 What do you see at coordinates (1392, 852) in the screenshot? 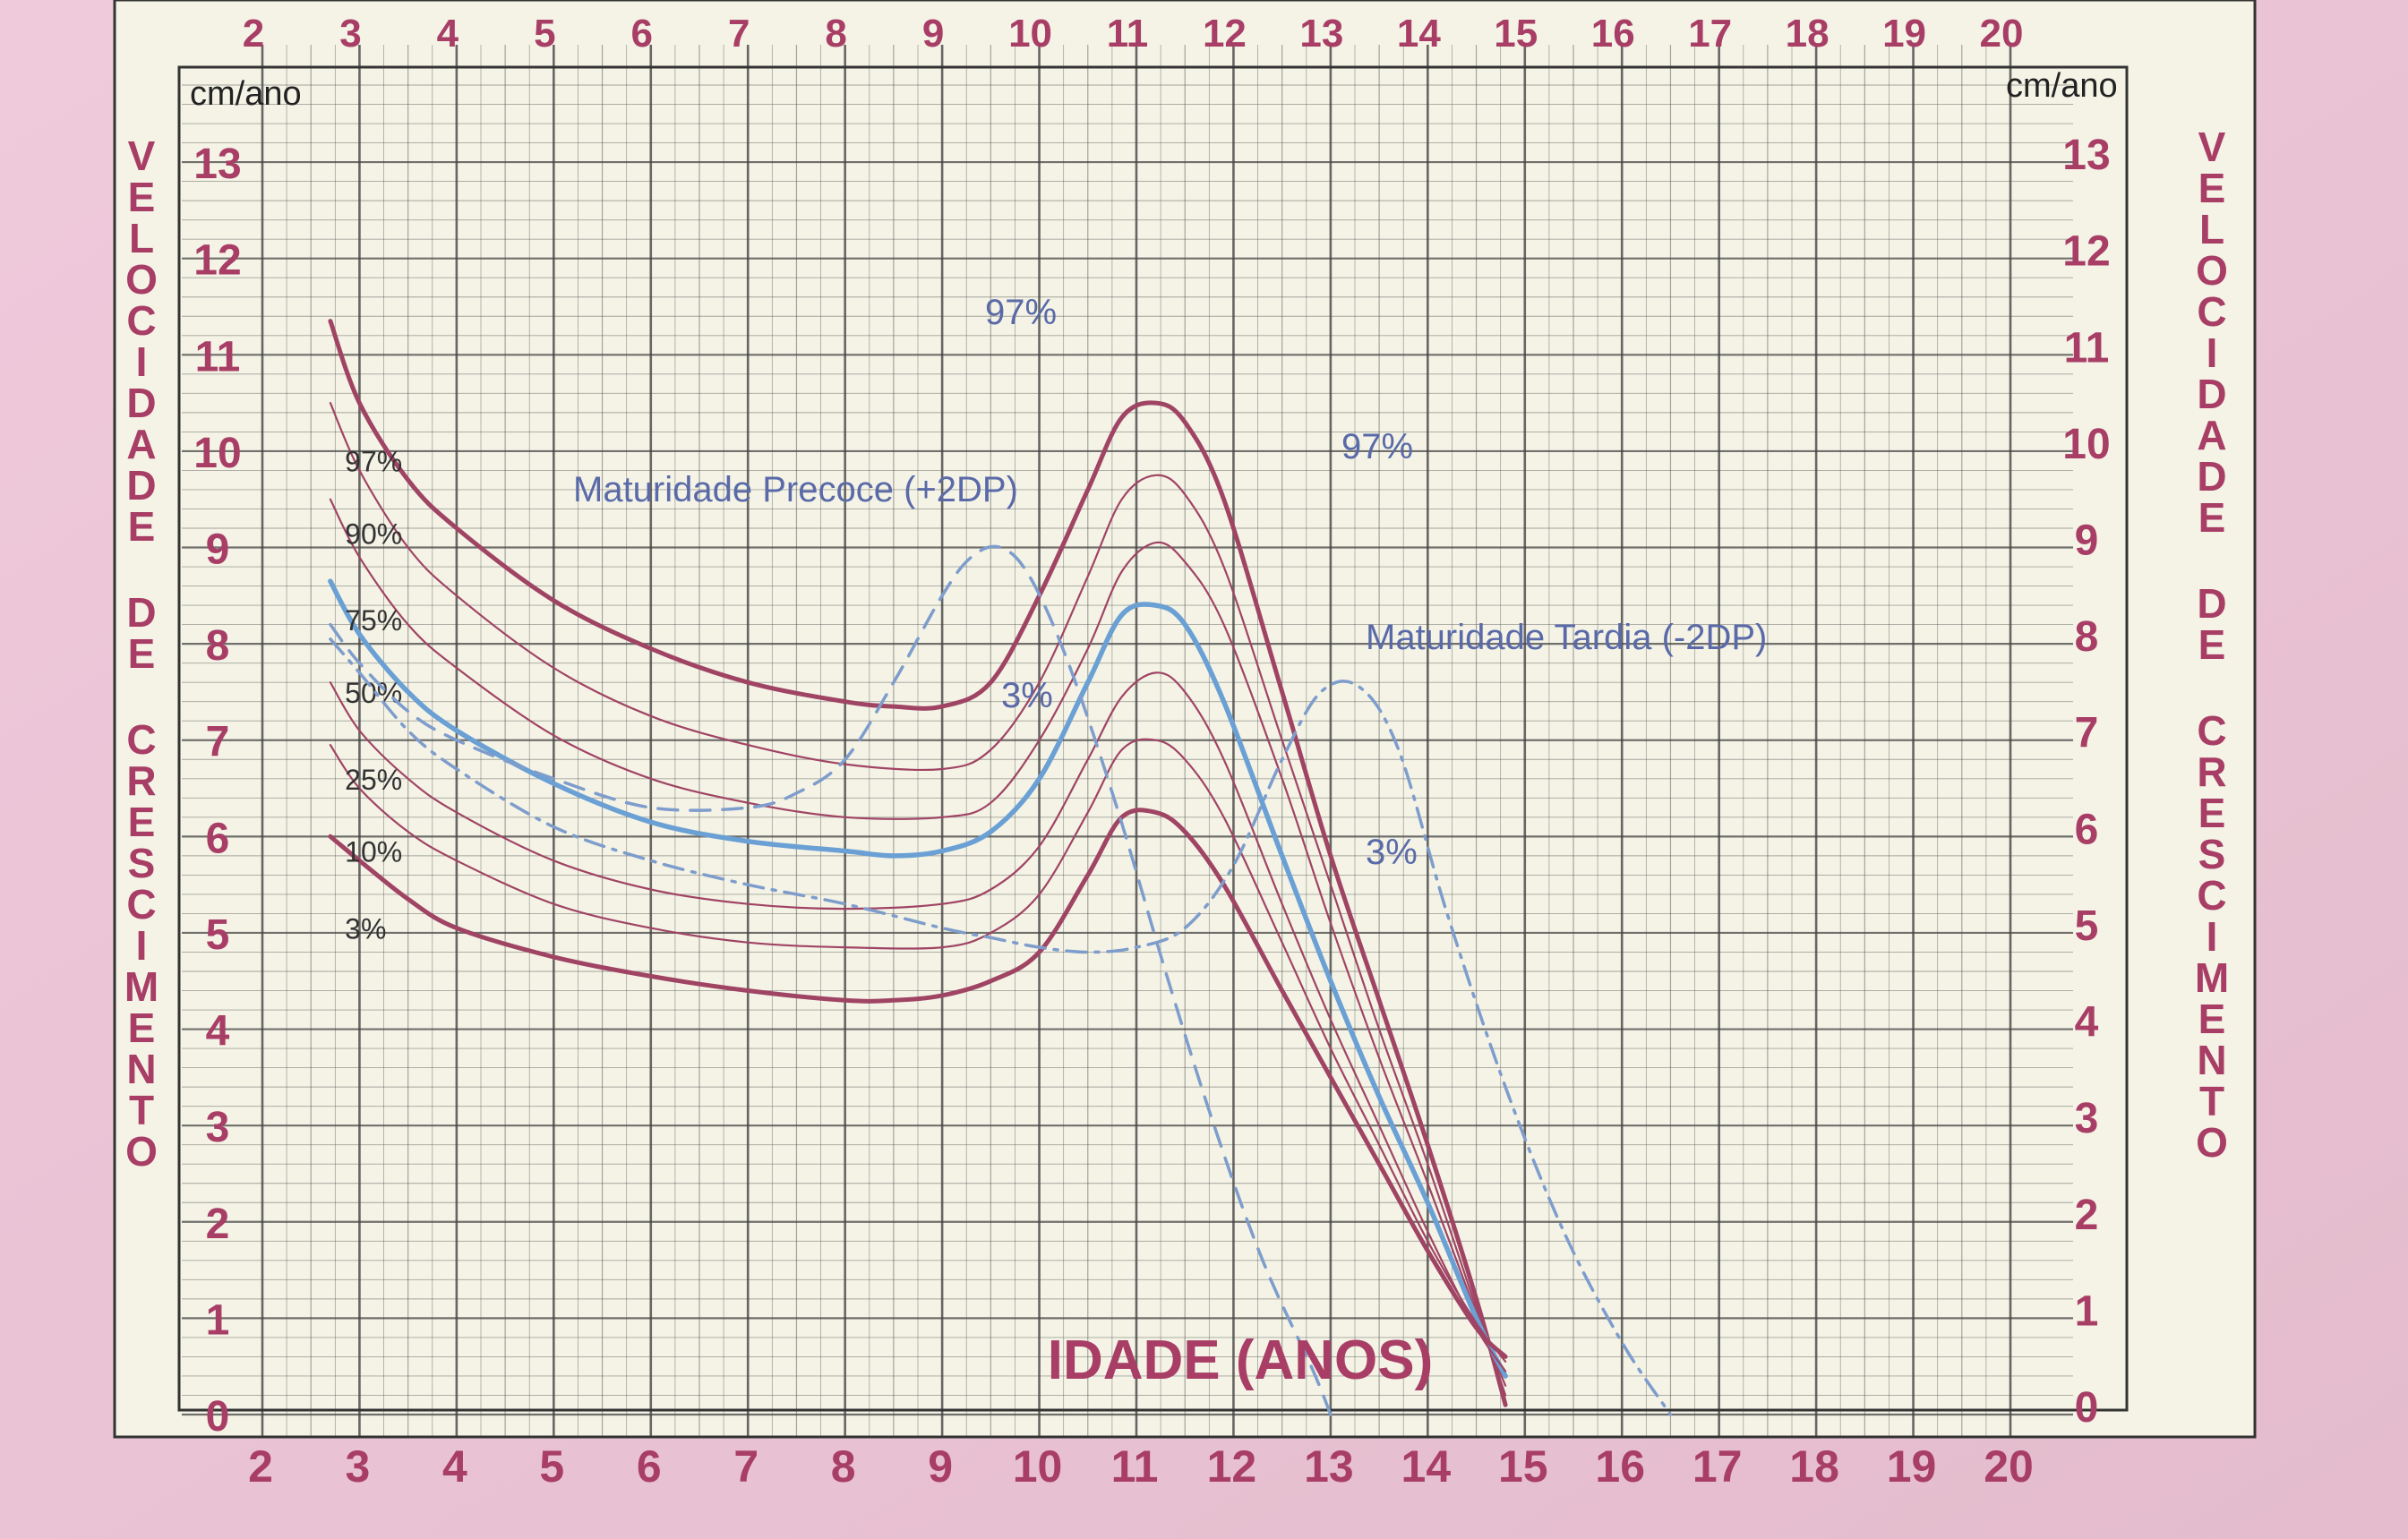
I see `annotation-late-3: 3%` at bounding box center [1392, 852].